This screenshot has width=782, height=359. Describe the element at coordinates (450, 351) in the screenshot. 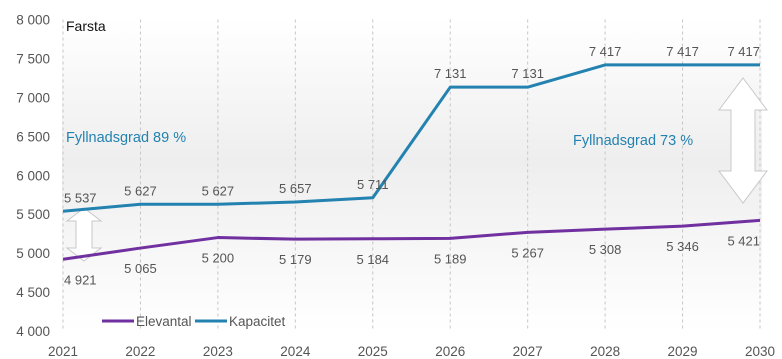

I see `x-tick-label: 2026` at that location.